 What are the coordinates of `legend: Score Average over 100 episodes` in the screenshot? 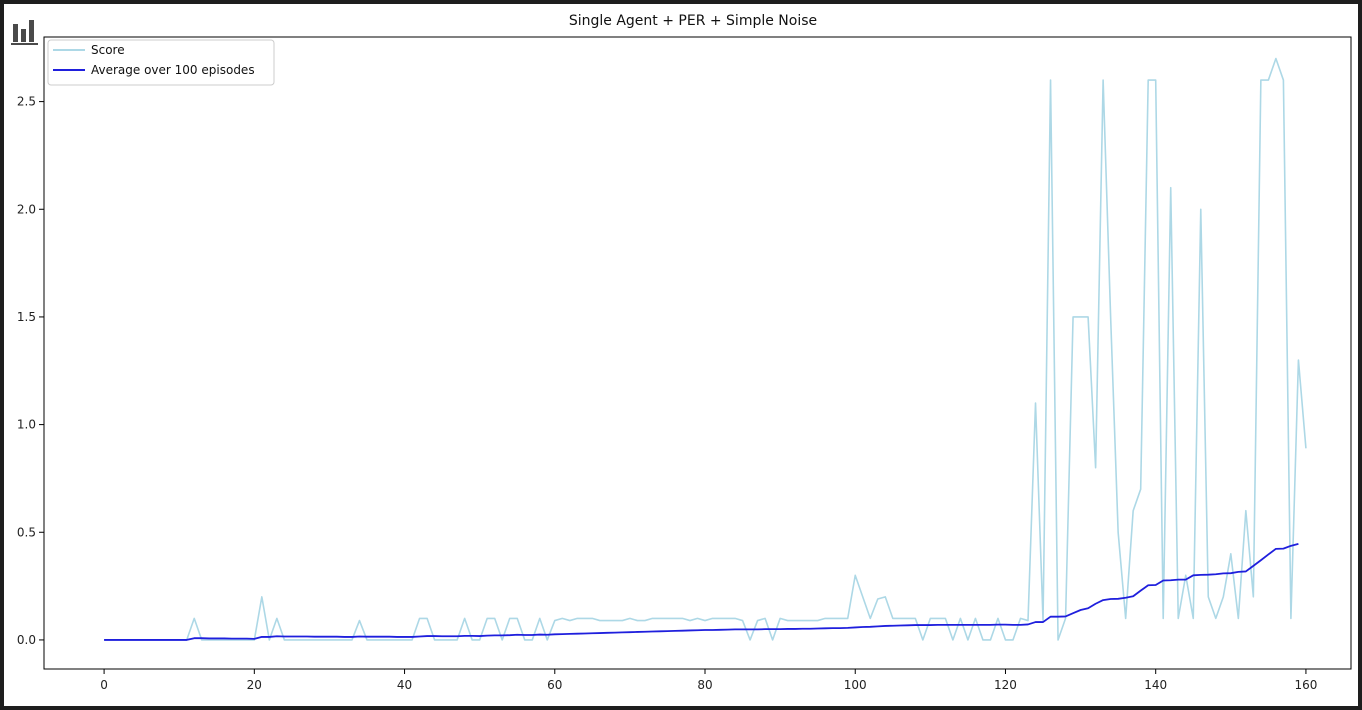 It's located at (161, 62).